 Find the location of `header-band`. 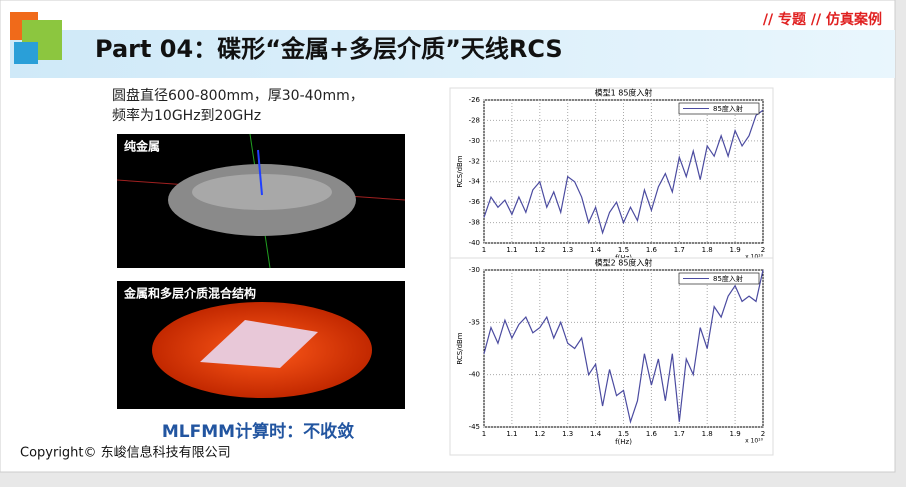

header-band is located at coordinates (452, 54).